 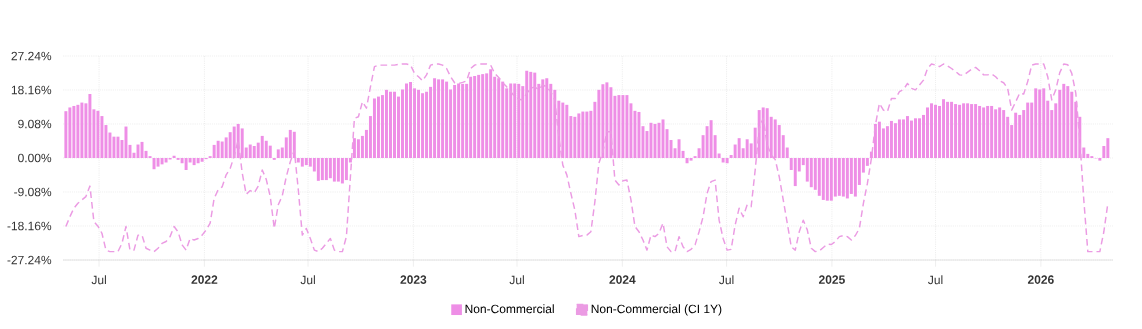 What do you see at coordinates (204, 279) in the screenshot?
I see `x-tick-label: 2022` at bounding box center [204, 279].